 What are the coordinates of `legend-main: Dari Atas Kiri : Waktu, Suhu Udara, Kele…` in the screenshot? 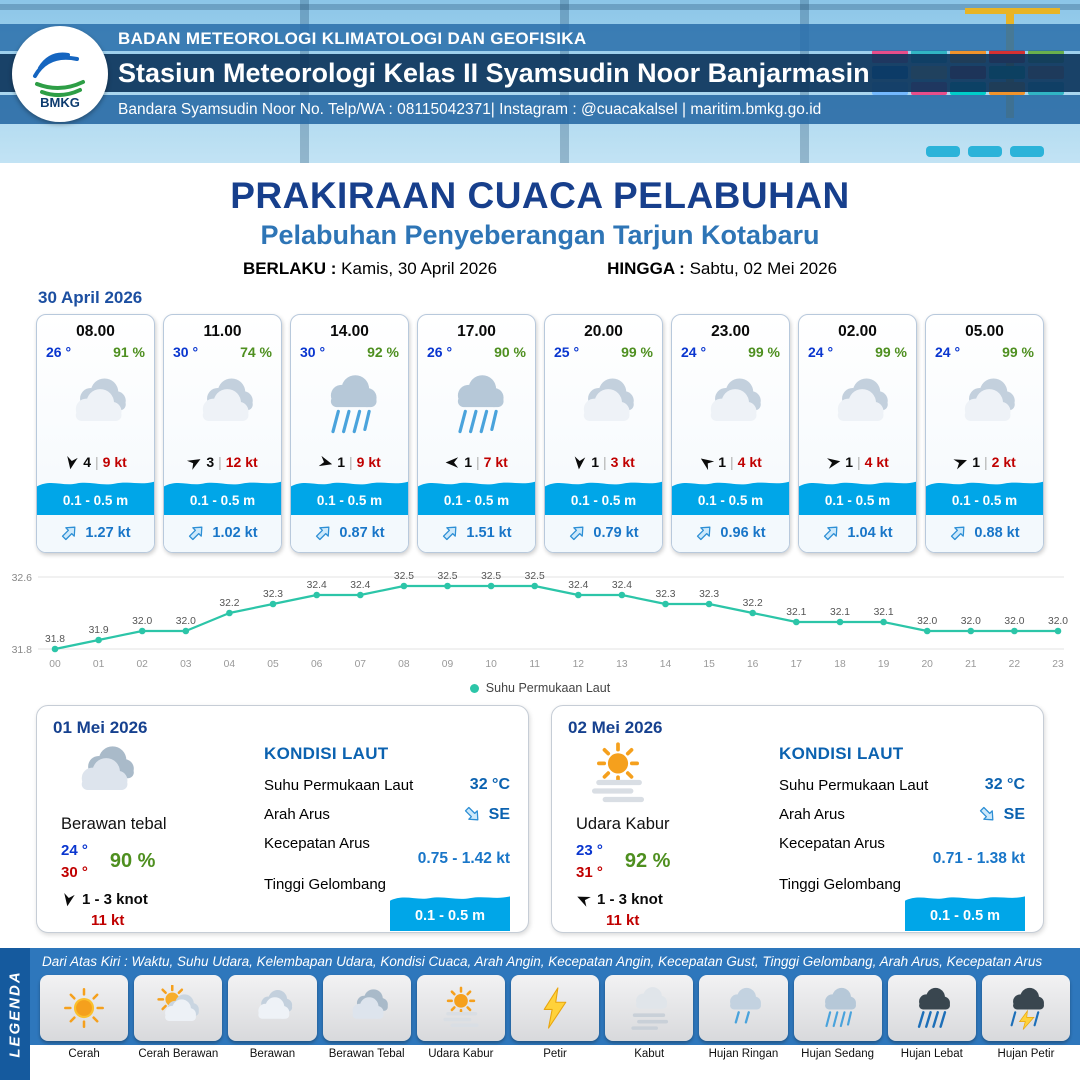 It's located at (555, 1014).